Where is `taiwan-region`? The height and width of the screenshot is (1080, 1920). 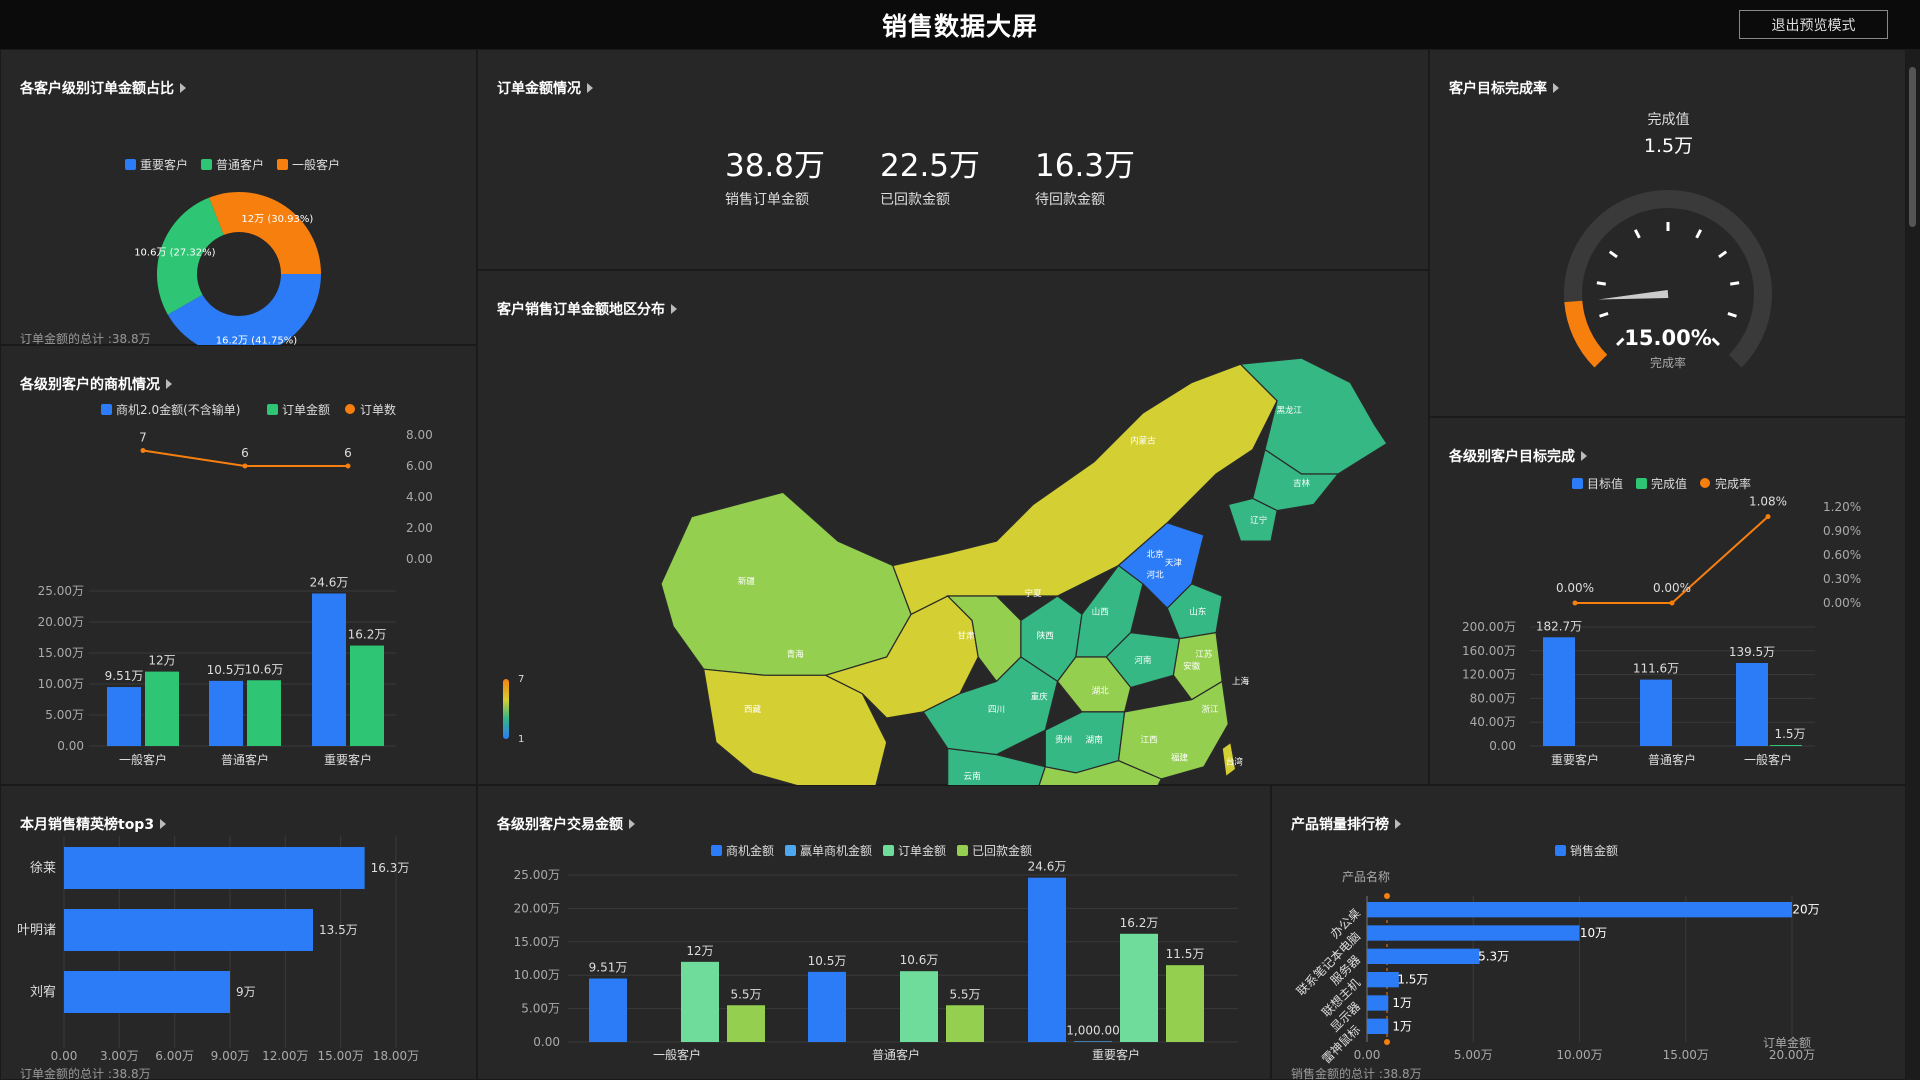 taiwan-region is located at coordinates (1229, 759).